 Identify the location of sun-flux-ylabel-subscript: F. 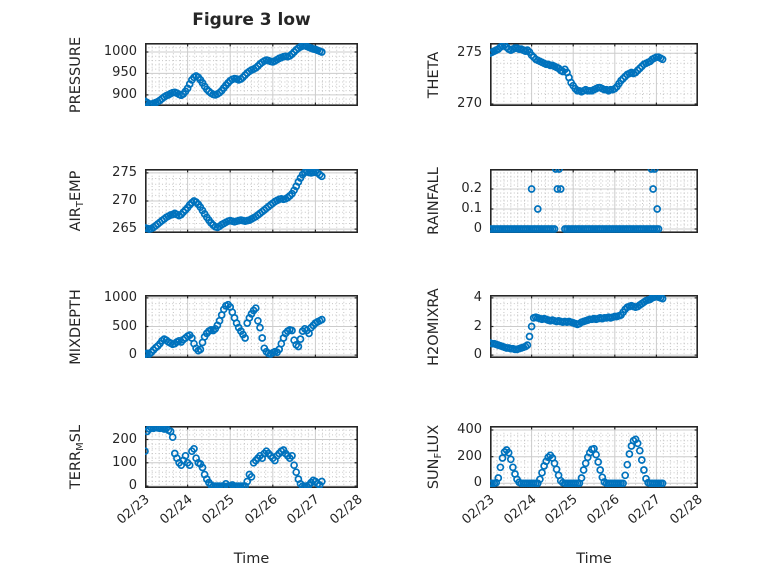
(438, 455).